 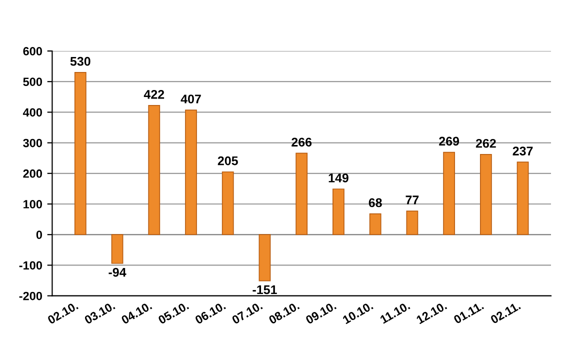 What do you see at coordinates (63, 312) in the screenshot?
I see `x-tick-label: 02.10.` at bounding box center [63, 312].